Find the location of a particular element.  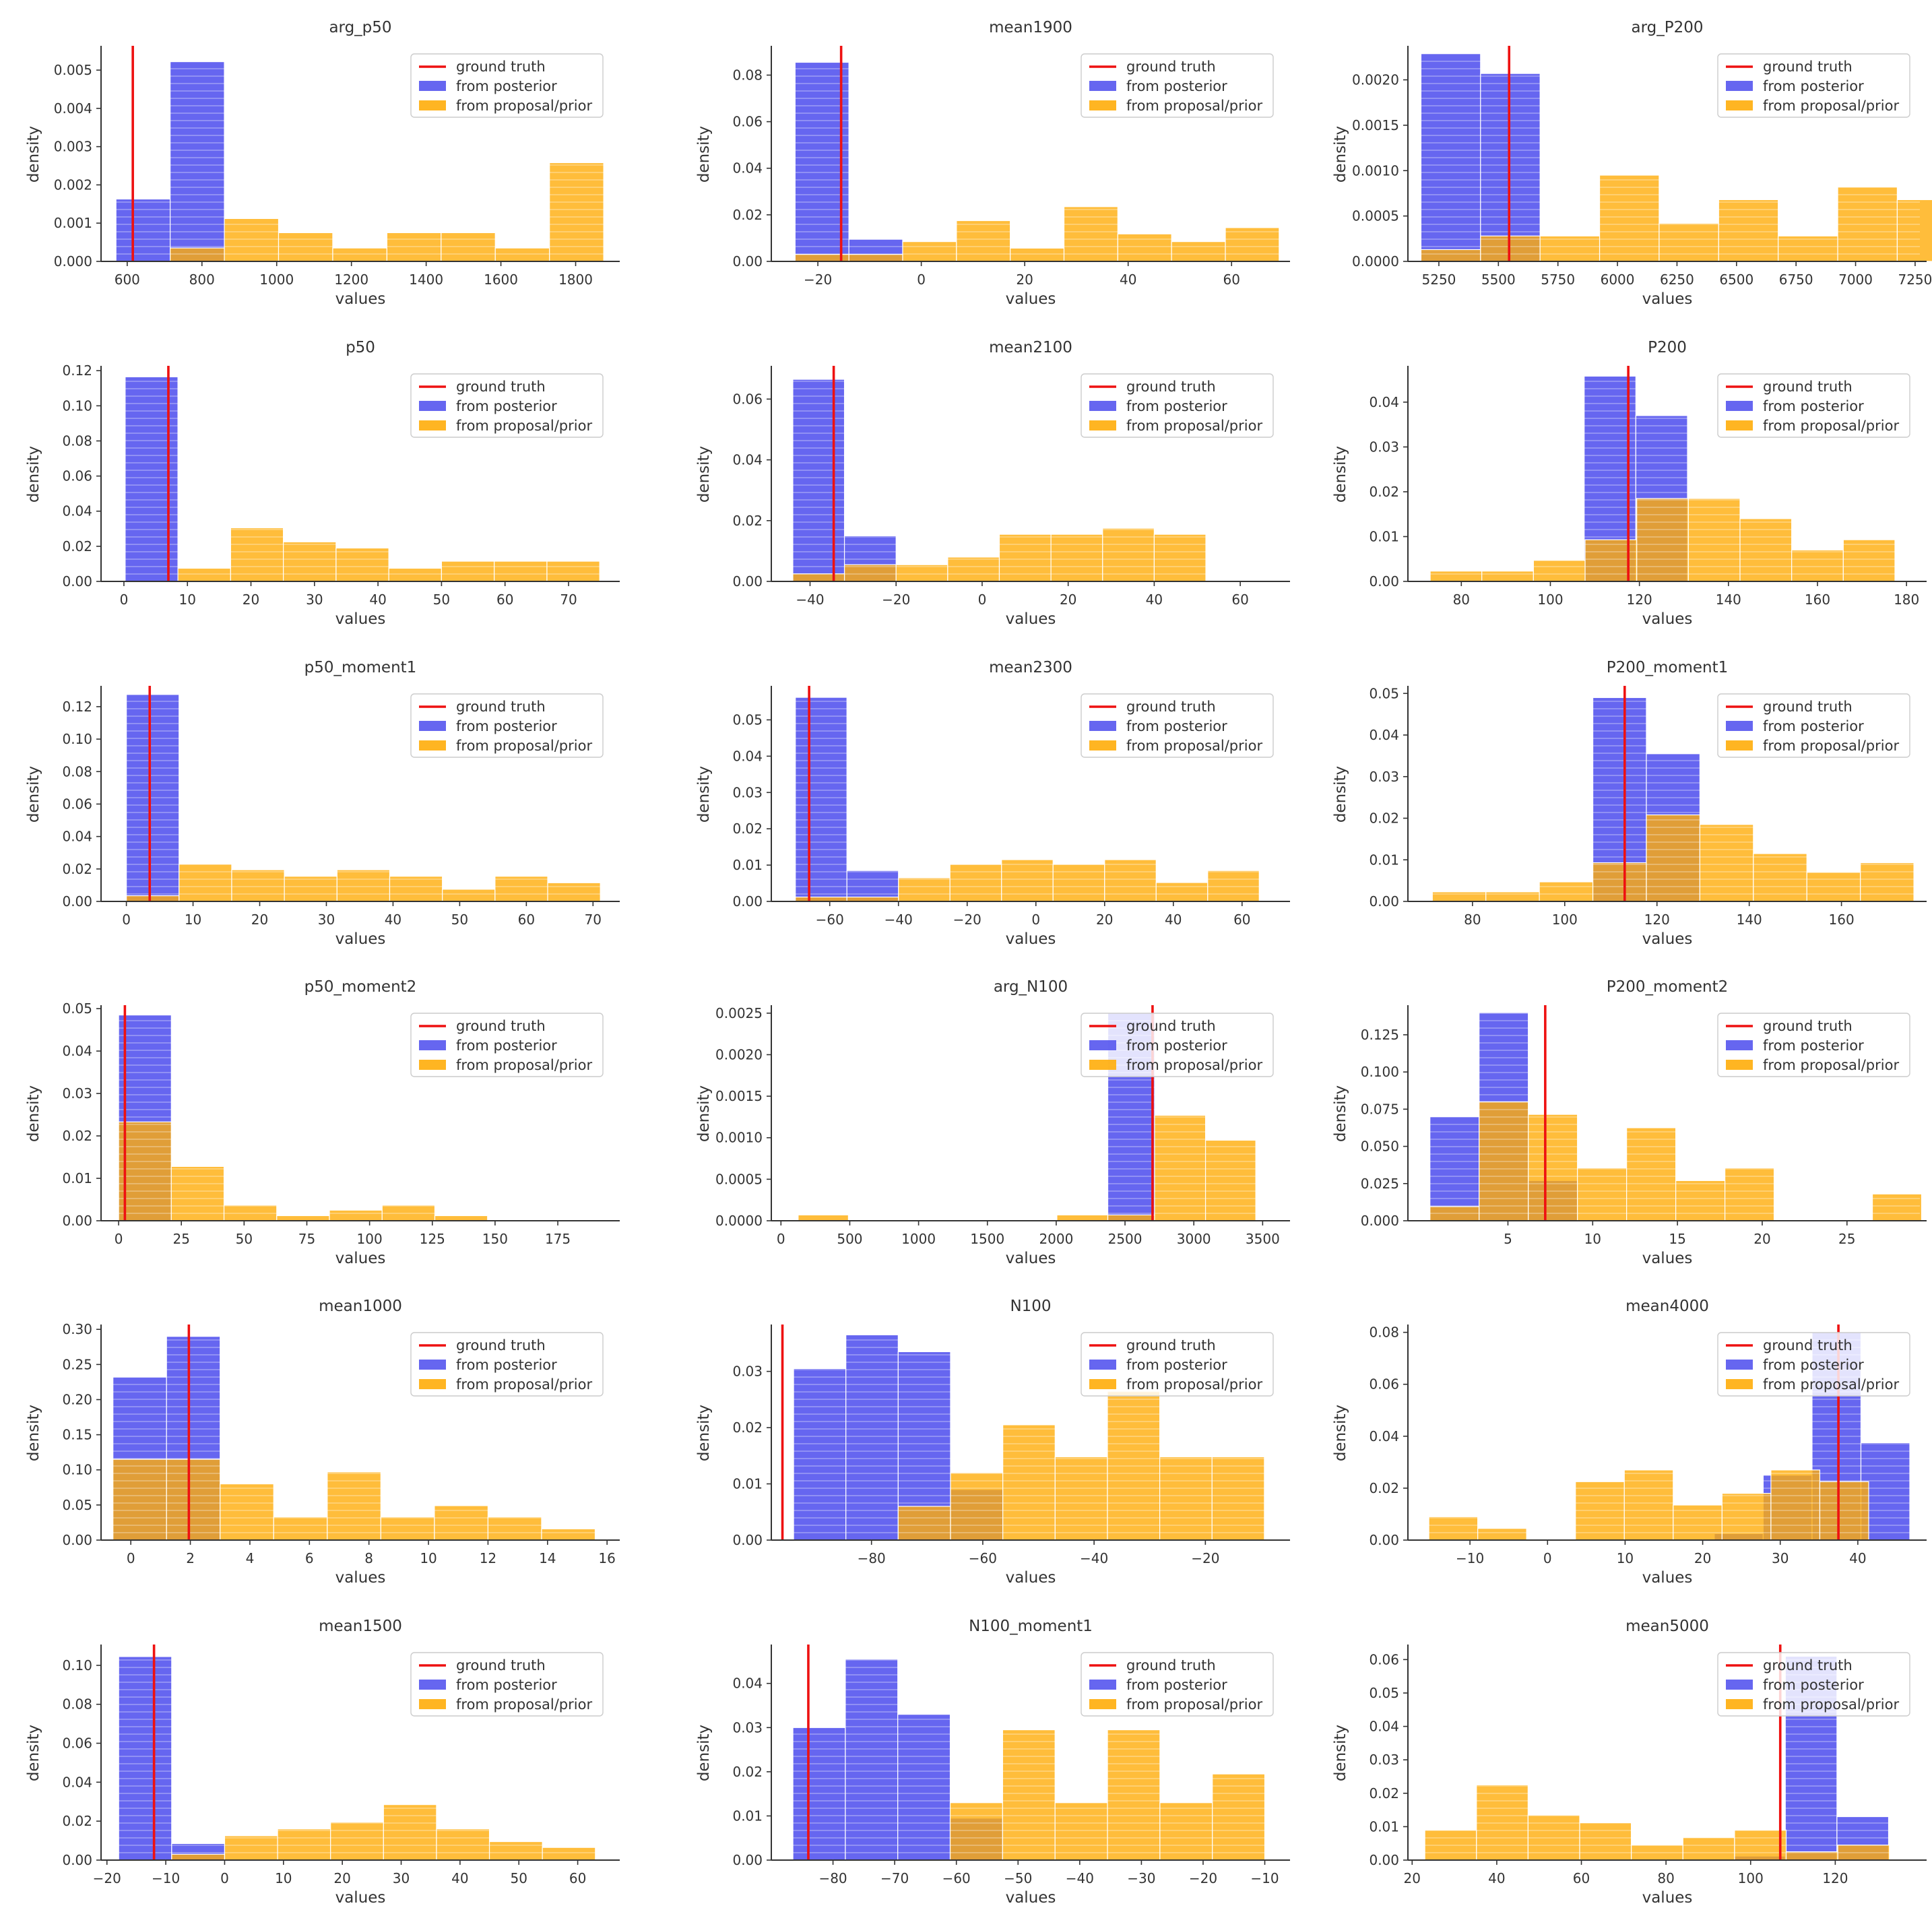

x-tick-label: 160 is located at coordinates (1817, 600).